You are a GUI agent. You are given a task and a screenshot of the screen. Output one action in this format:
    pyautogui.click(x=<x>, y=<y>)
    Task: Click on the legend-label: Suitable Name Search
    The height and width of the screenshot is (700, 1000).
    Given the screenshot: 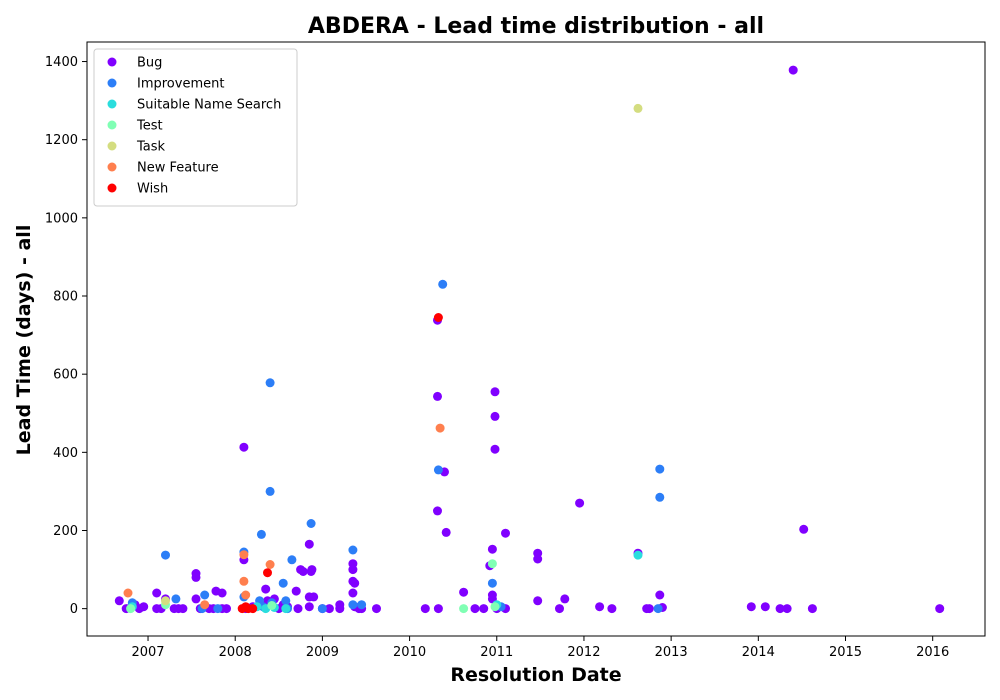 What is the action you would take?
    pyautogui.click(x=209, y=105)
    